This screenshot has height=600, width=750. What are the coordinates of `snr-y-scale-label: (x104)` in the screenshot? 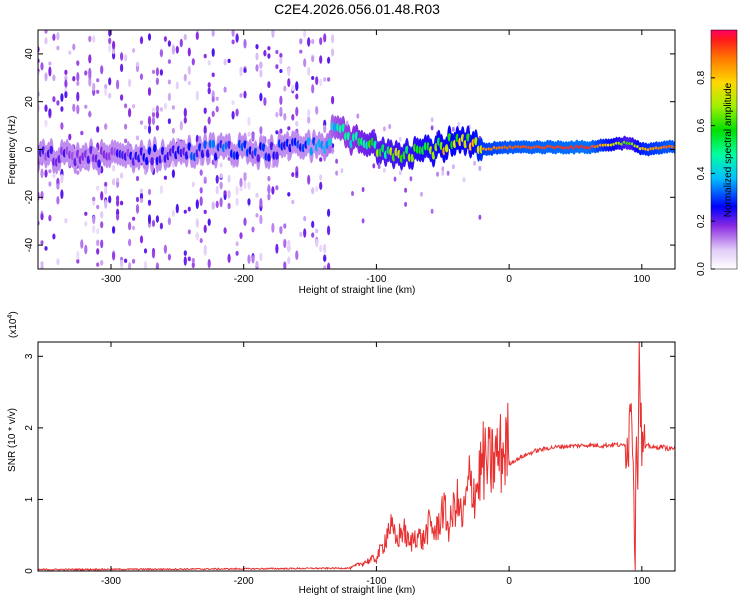 It's located at (13, 324).